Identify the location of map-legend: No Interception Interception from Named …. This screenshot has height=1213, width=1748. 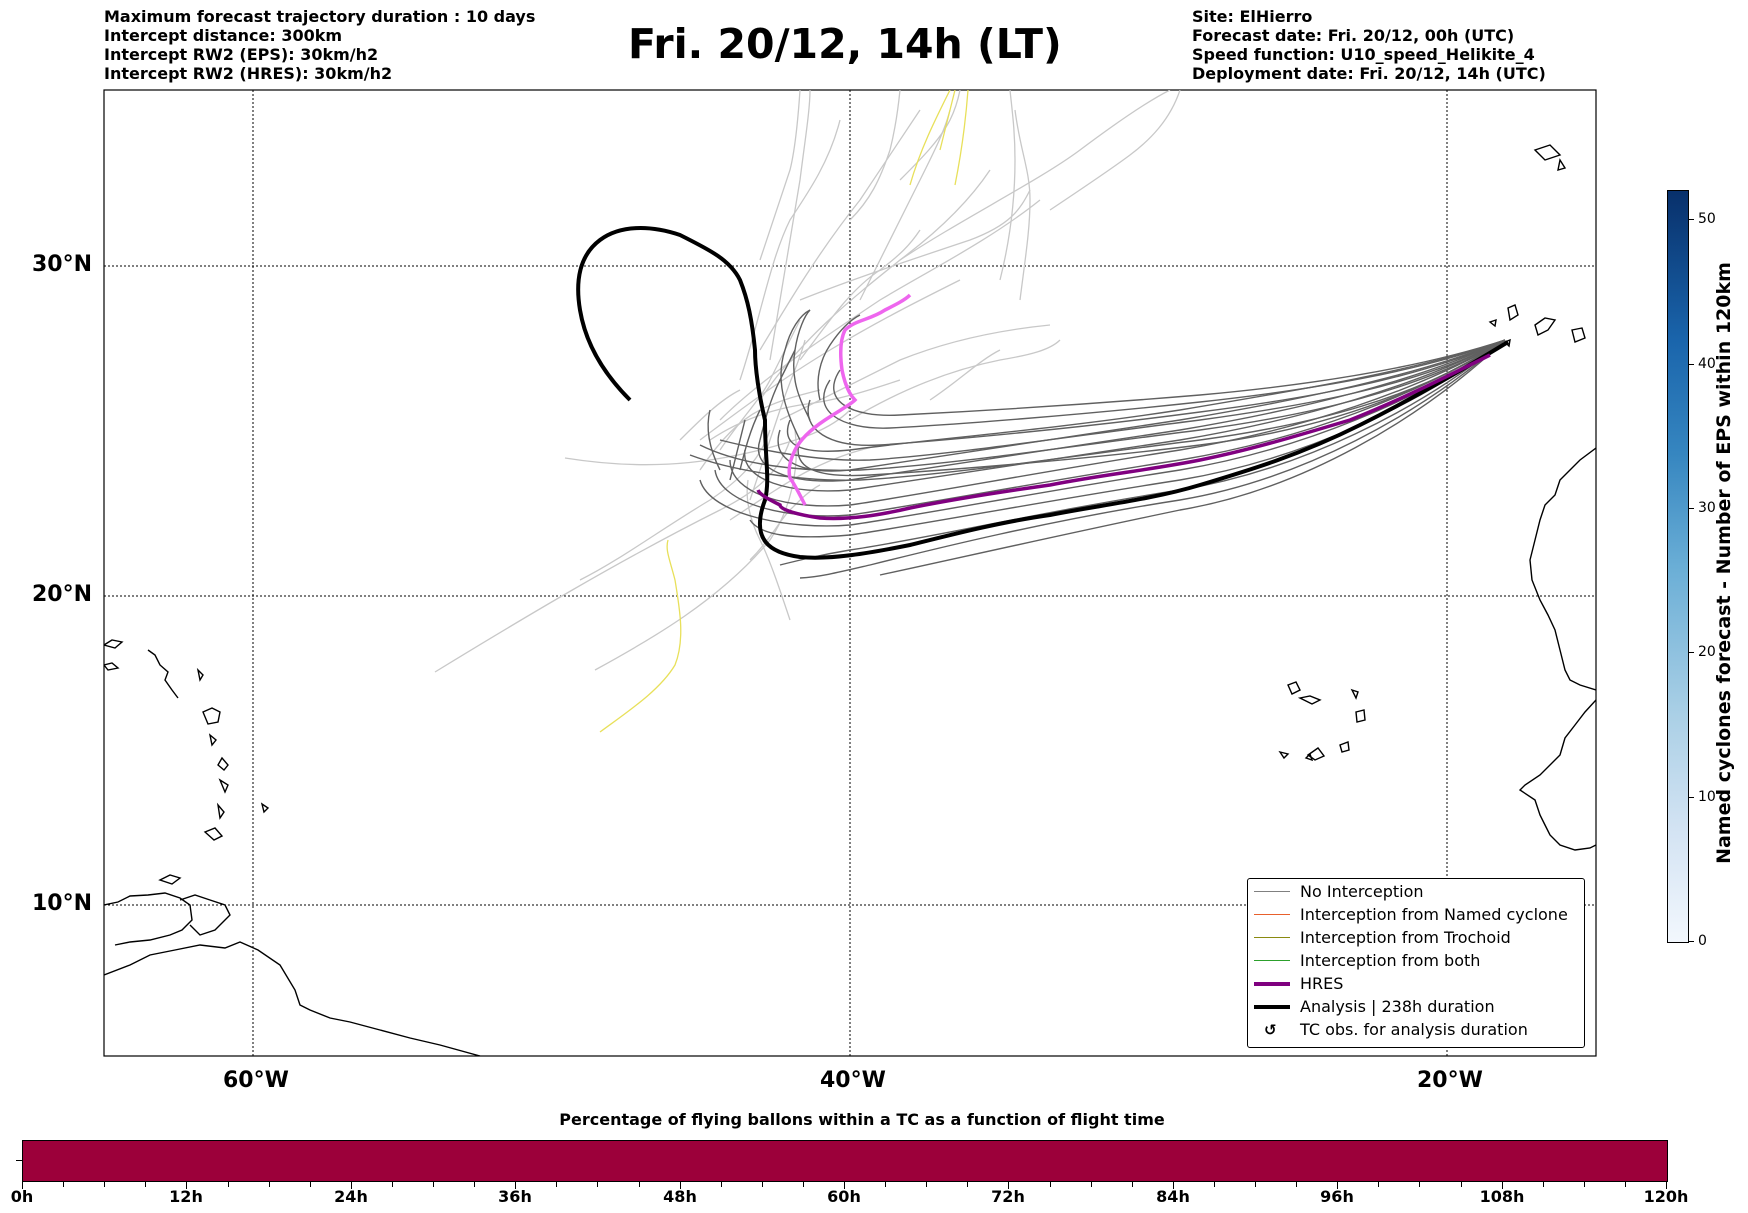
(1416, 963).